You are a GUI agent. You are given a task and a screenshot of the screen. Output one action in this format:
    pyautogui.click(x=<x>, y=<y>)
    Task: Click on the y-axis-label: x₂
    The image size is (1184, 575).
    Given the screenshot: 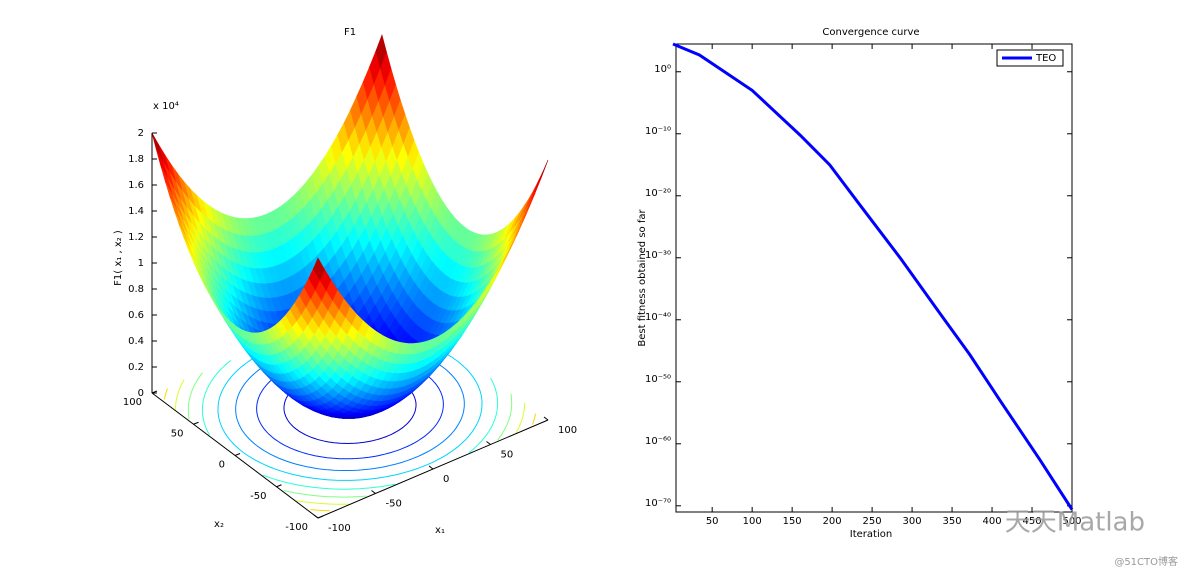 What is the action you would take?
    pyautogui.click(x=219, y=524)
    